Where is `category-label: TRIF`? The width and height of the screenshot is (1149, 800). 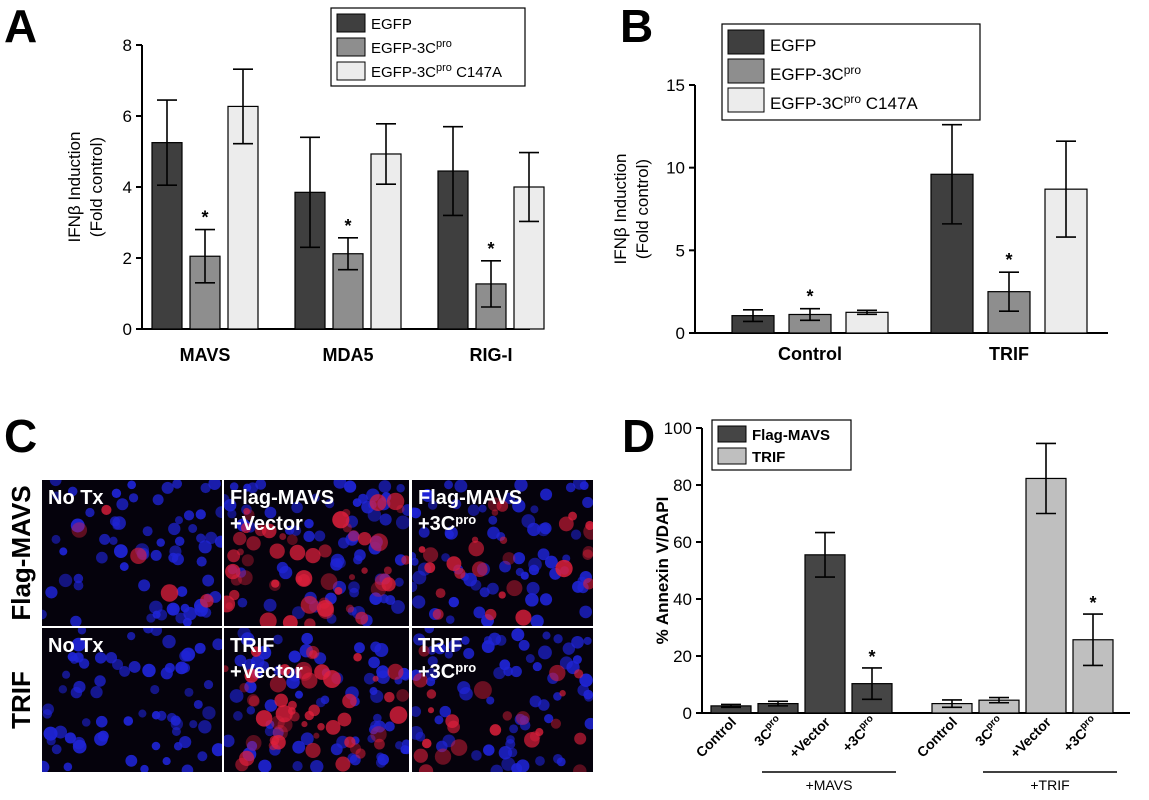
category-label: TRIF is located at coordinates (1009, 354).